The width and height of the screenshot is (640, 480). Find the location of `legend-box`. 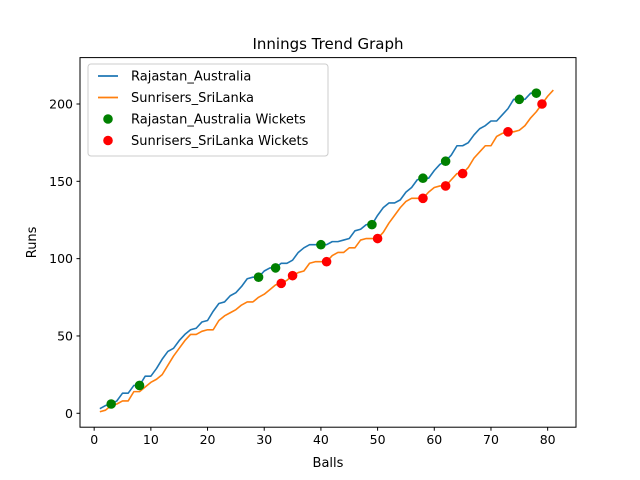

legend-box is located at coordinates (208, 110).